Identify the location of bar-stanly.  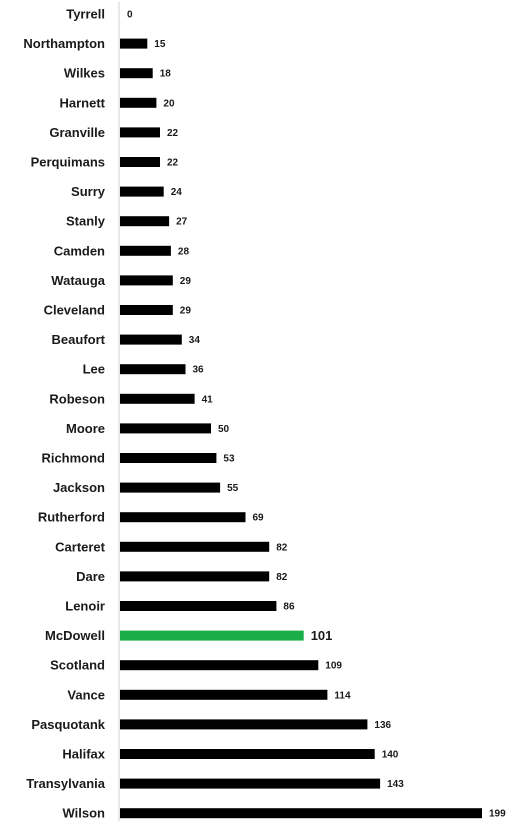
(145, 221).